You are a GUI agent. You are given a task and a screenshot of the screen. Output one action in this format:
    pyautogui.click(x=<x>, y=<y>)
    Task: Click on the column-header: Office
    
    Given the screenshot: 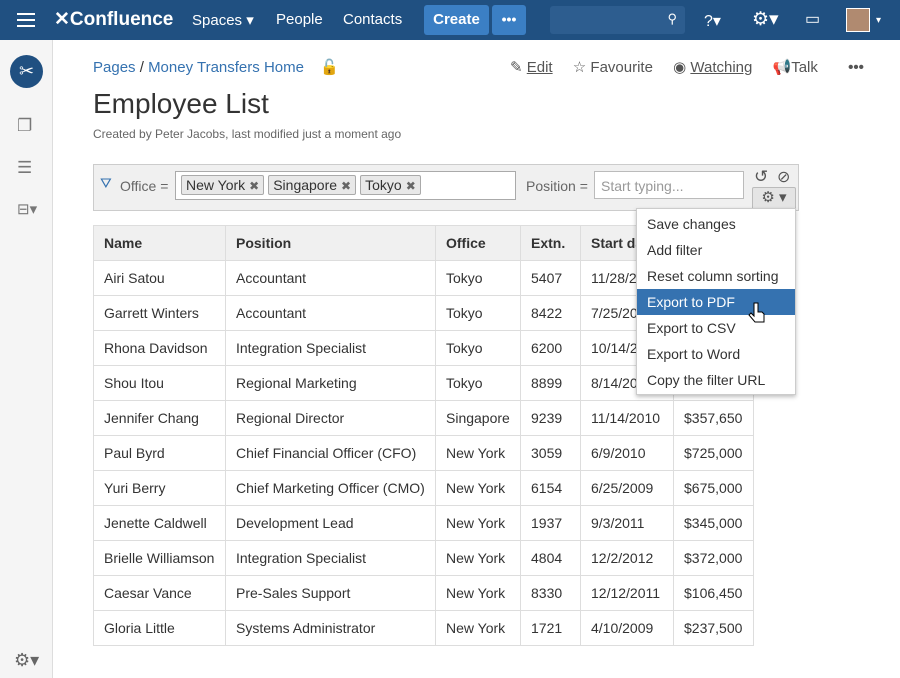 What is the action you would take?
    pyautogui.click(x=478, y=243)
    